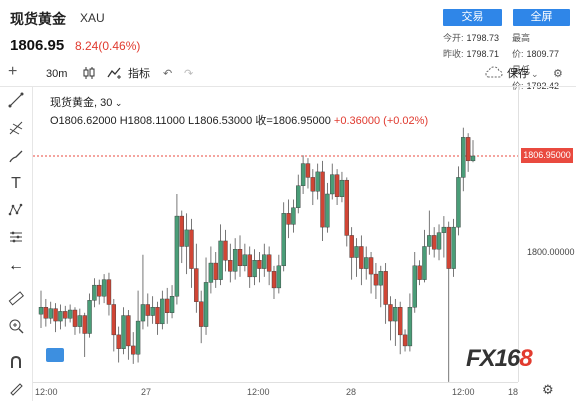  What do you see at coordinates (139, 74) in the screenshot?
I see `indicators-button: 指标` at bounding box center [139, 74].